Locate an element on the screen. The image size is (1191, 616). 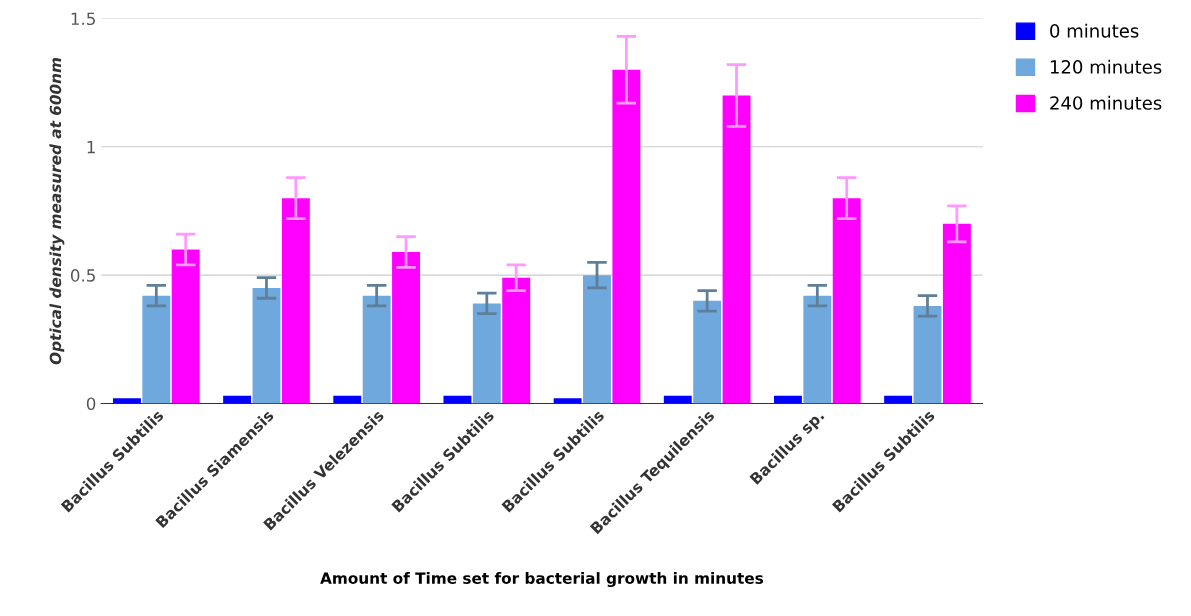
y-tick-label: 1.5 is located at coordinates (83, 19).